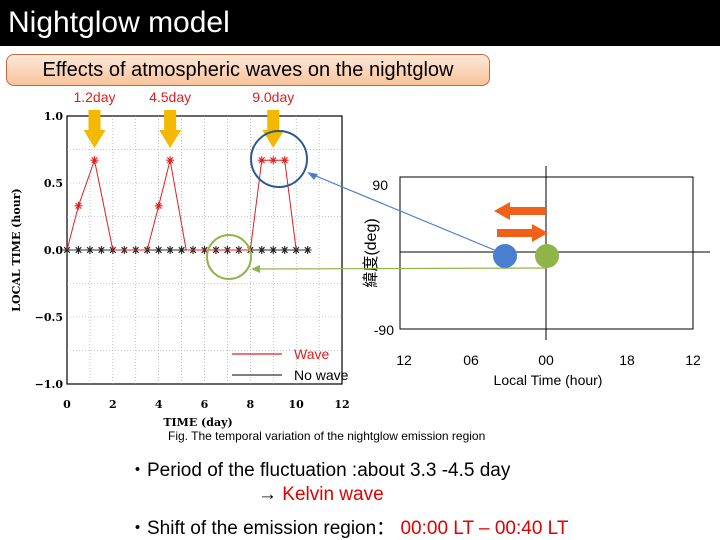 This screenshot has height=540, width=720. What do you see at coordinates (407, 214) in the screenshot?
I see `connector-blue` at bounding box center [407, 214].